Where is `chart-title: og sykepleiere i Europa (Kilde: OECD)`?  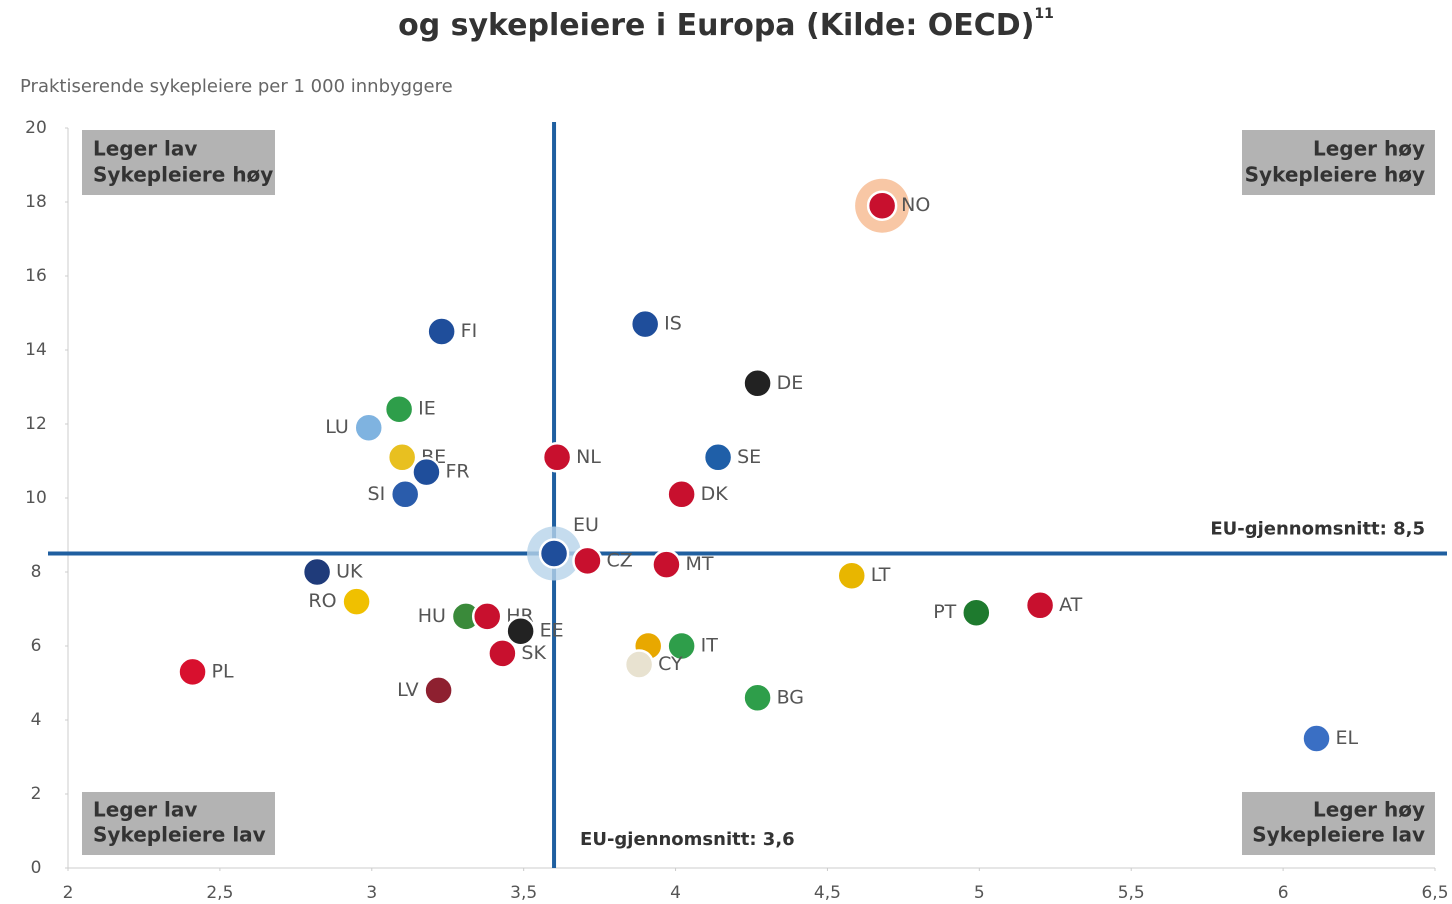
chart-title: og sykepleiere i Europa (Kilde: OECD) is located at coordinates (716, 25).